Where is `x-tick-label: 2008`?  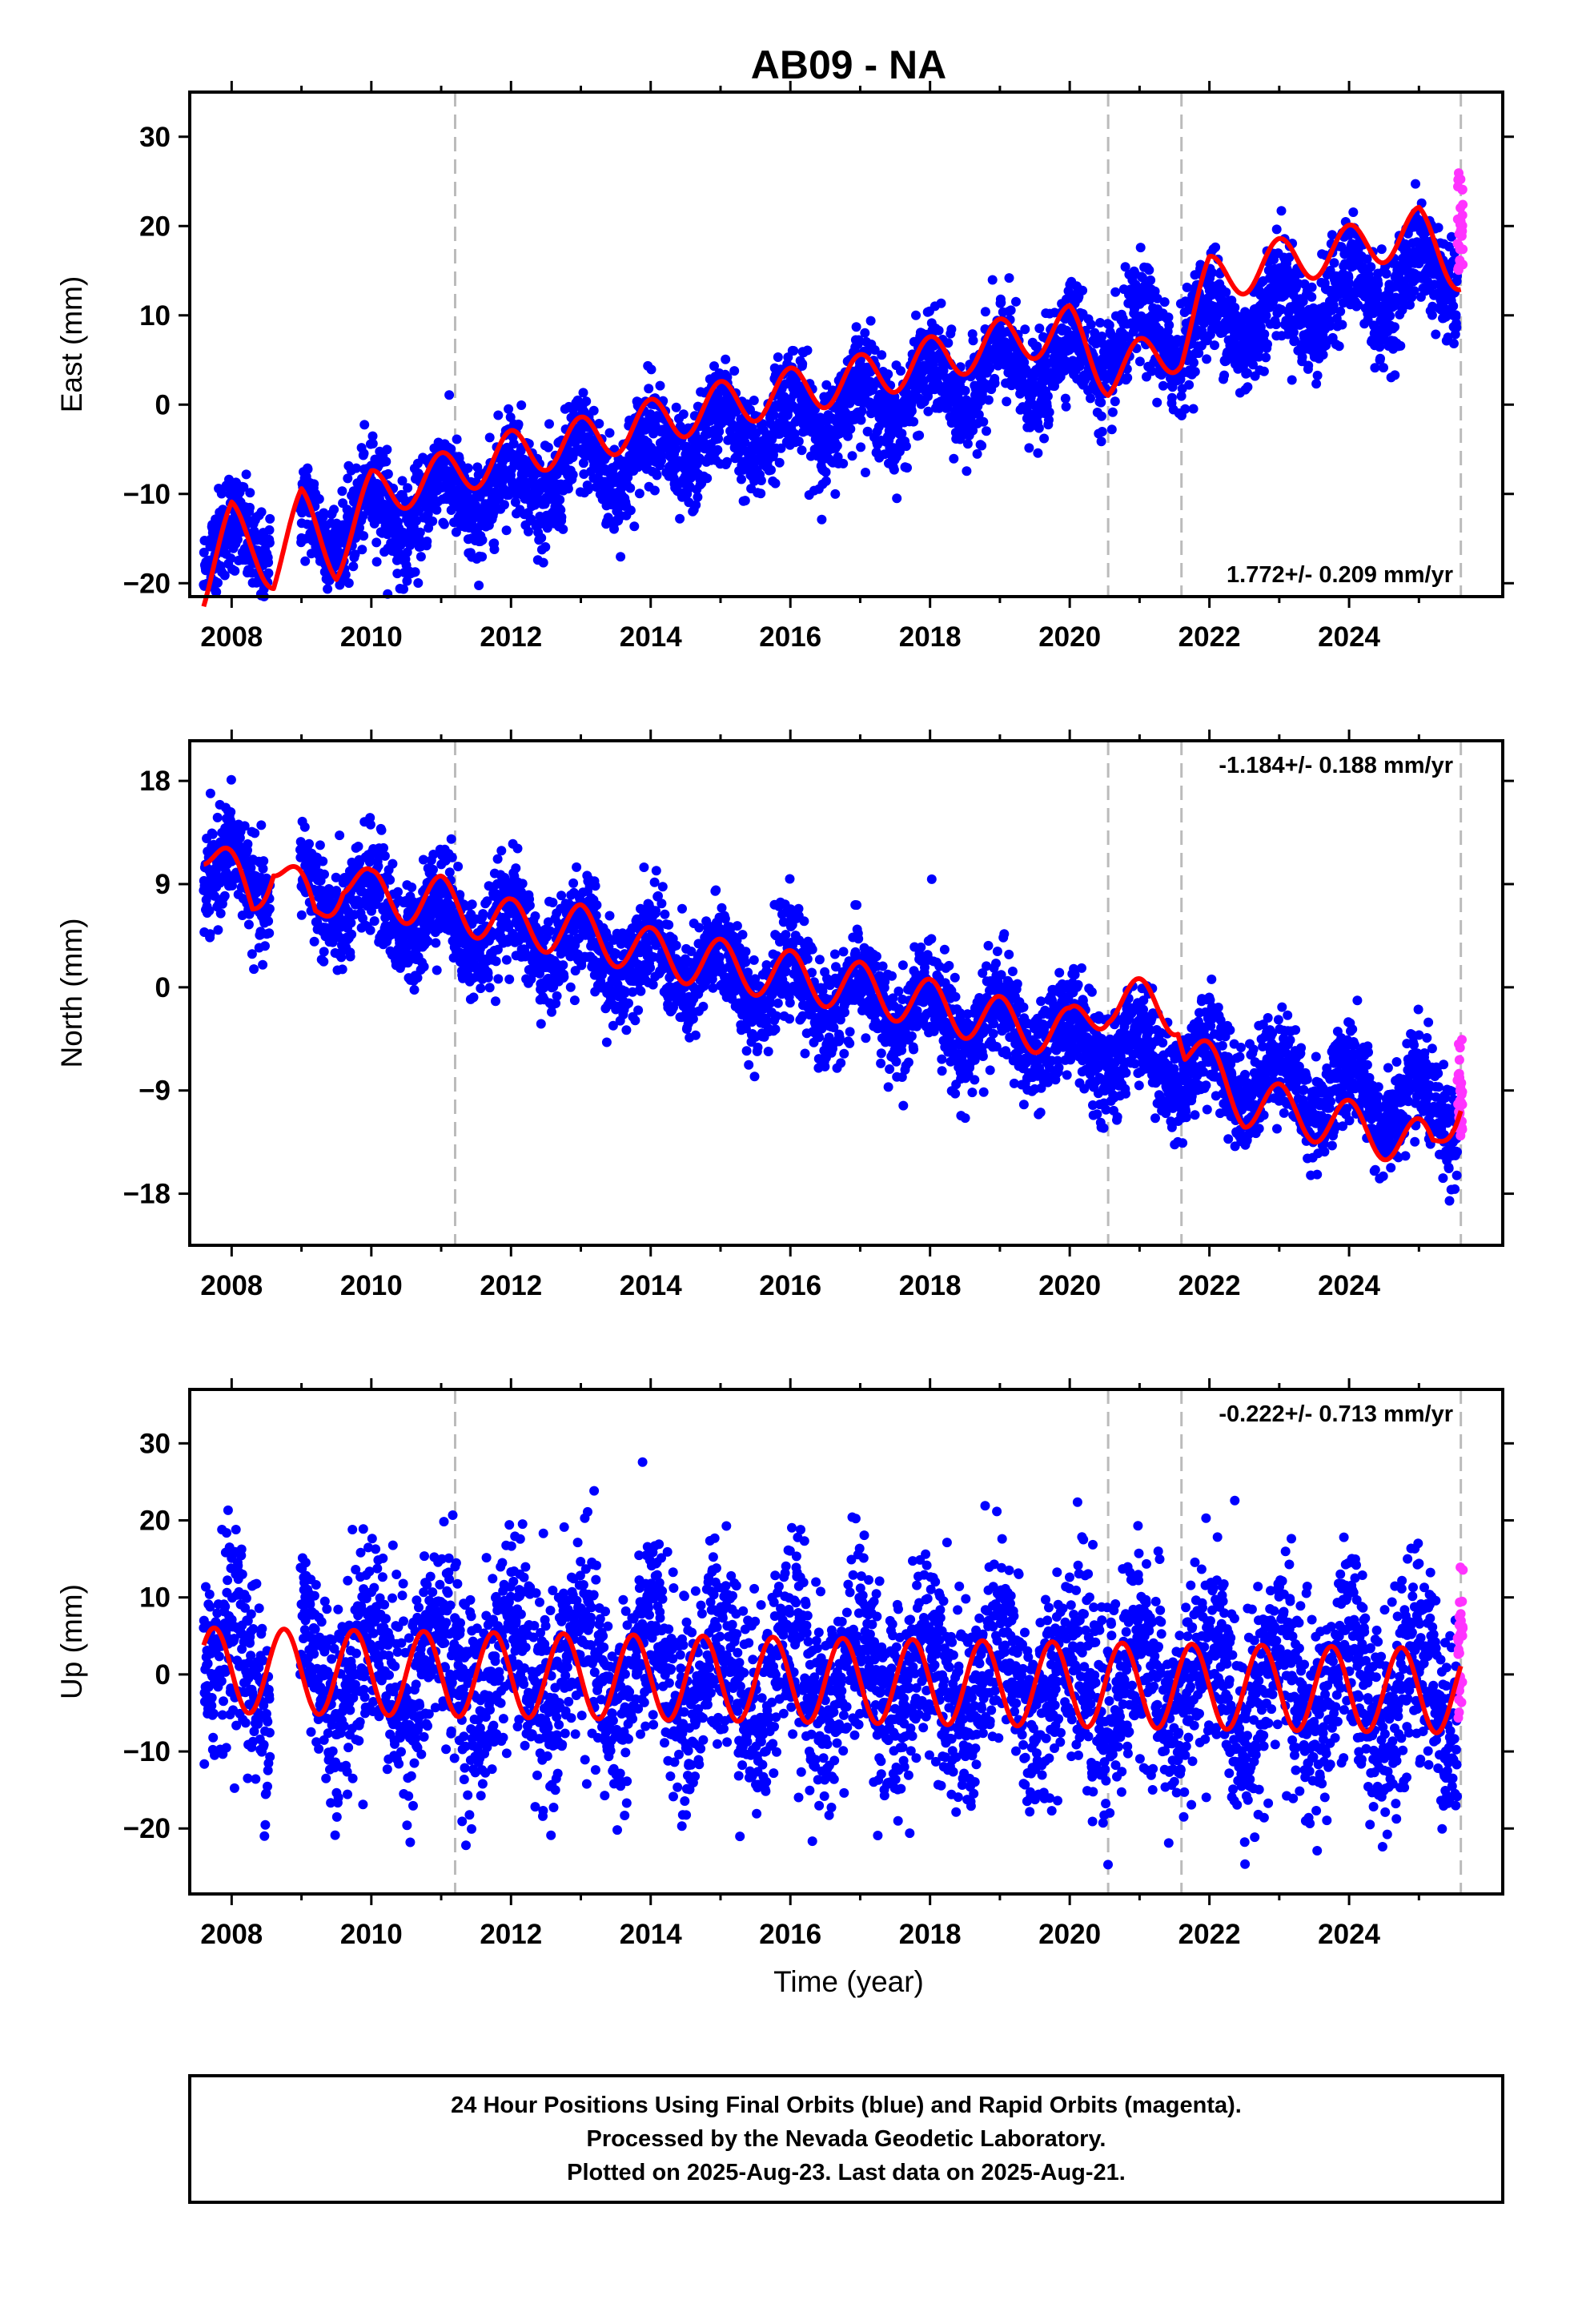 x-tick-label: 2008 is located at coordinates (231, 637).